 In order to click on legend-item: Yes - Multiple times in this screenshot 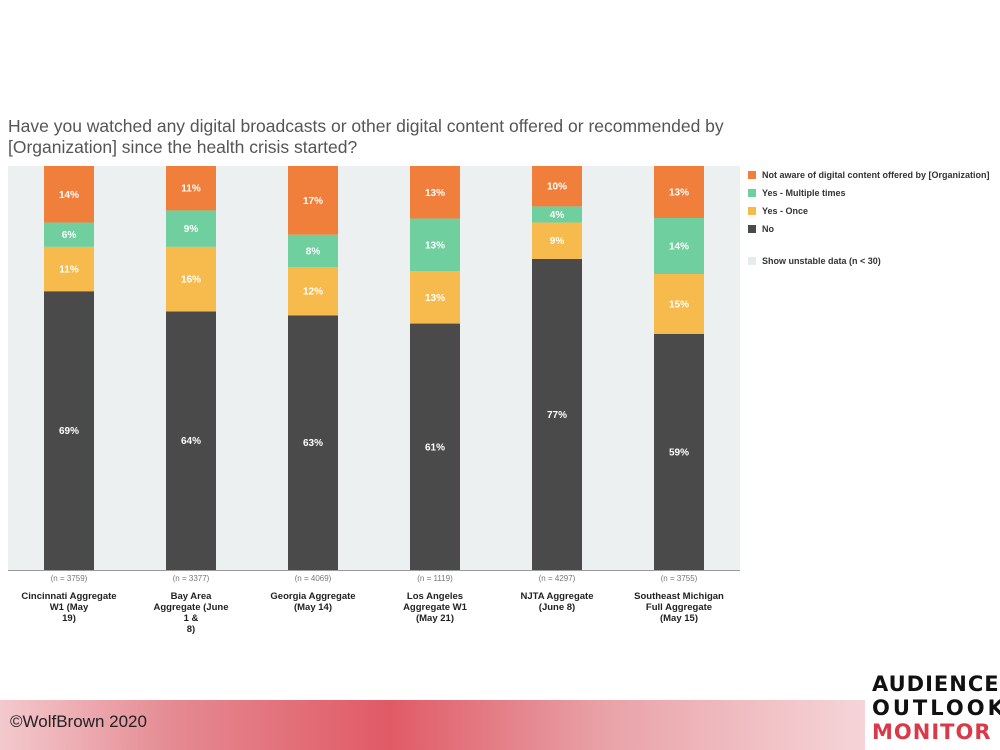, I will do `click(869, 193)`.